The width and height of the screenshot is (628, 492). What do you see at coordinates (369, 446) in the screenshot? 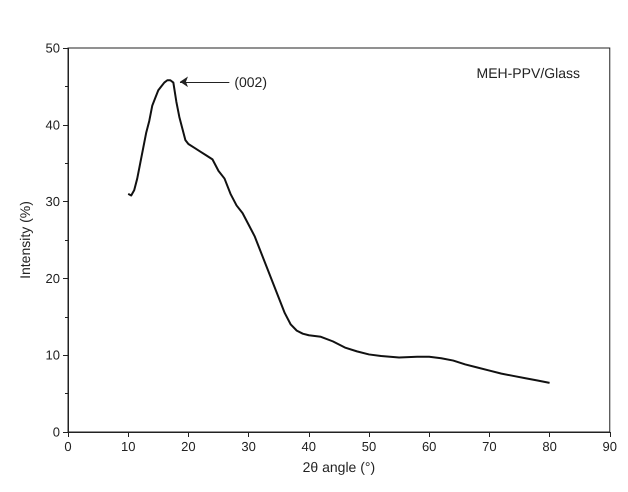
I see `x-tick-label: 50` at bounding box center [369, 446].